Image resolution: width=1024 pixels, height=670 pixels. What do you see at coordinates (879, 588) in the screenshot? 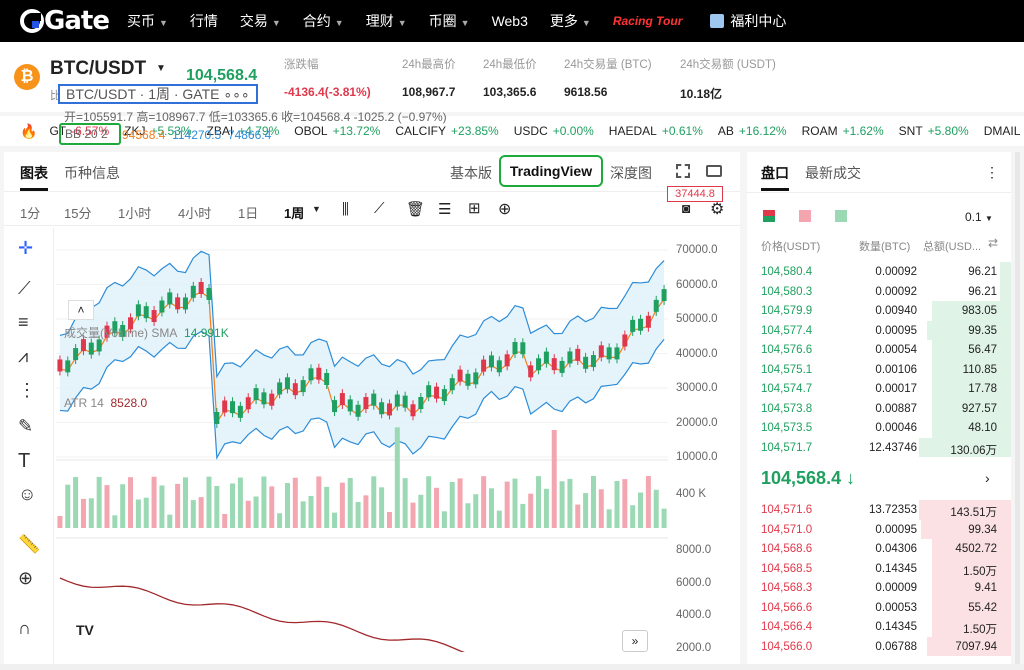
I see `book-row: 104,568.3 0.00009 9.41` at bounding box center [879, 588].